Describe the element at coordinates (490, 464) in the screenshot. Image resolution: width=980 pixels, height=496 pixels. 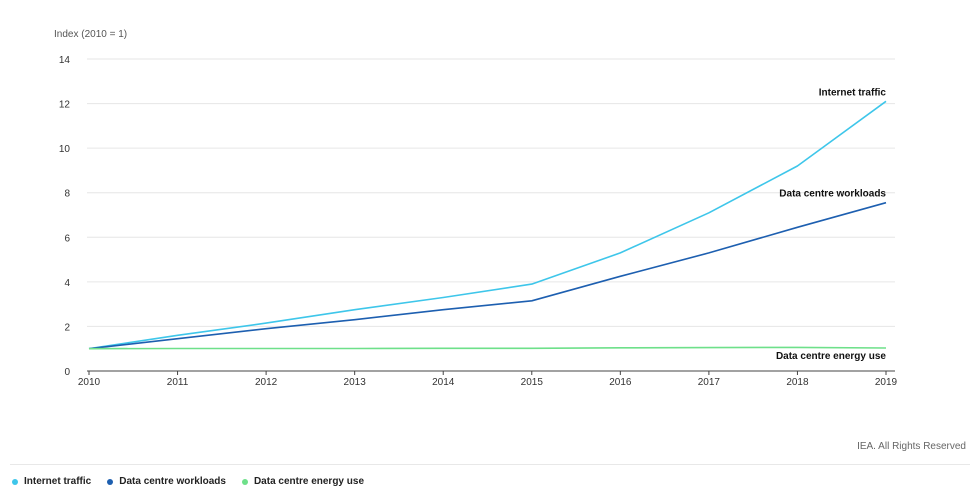
I see `legend-divider` at that location.